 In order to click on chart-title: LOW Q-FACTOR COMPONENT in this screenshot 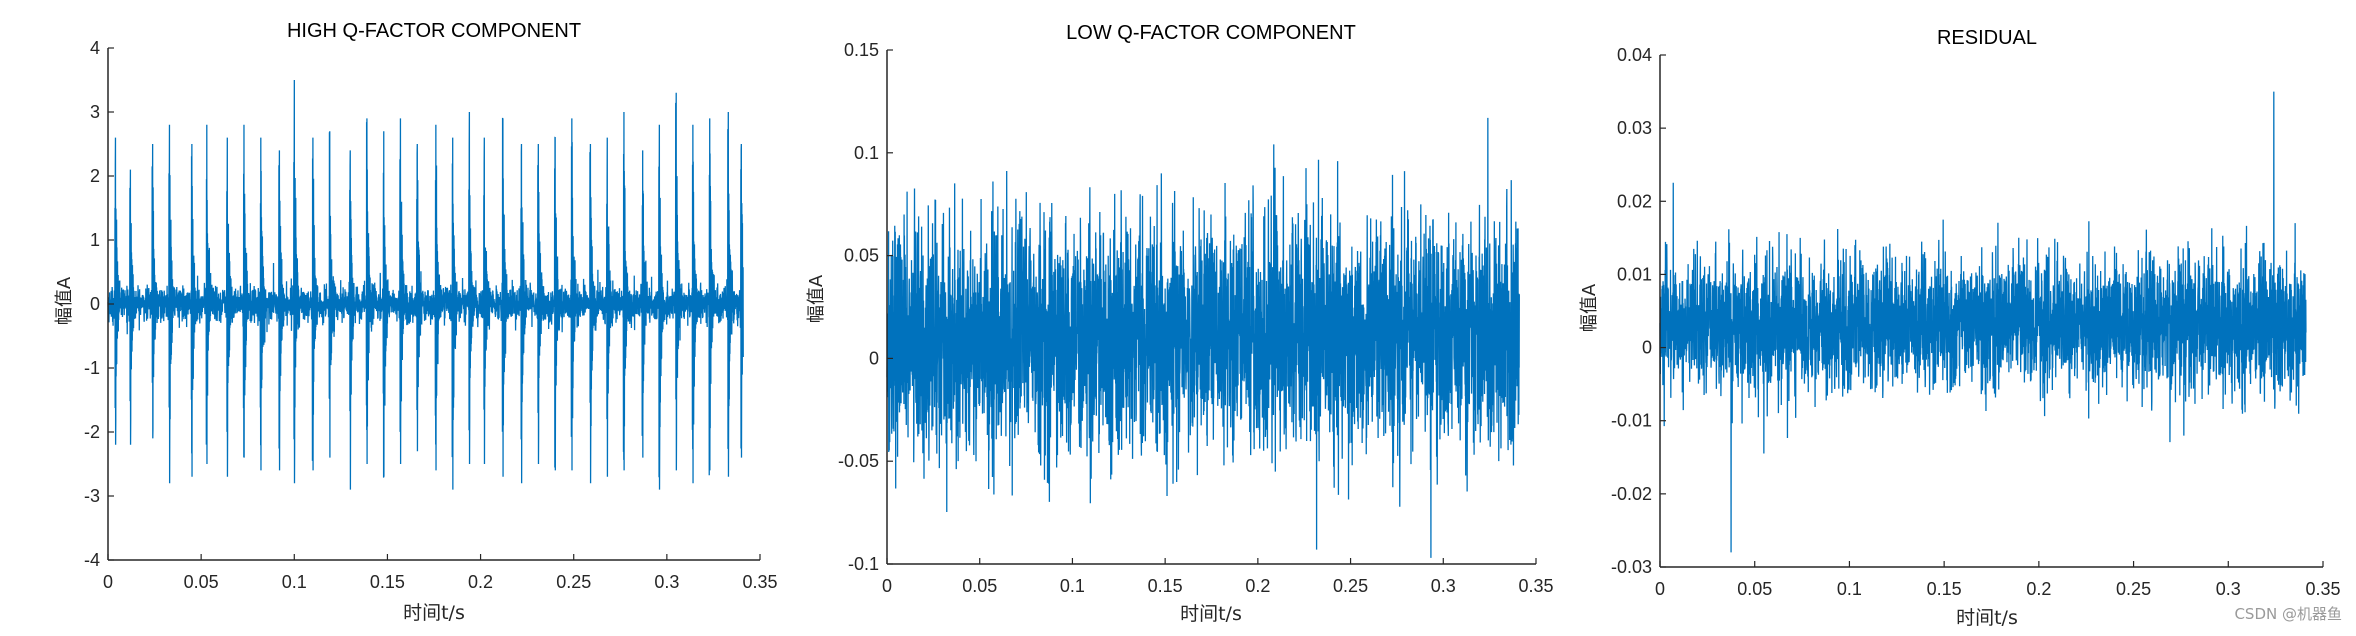, I will do `click(1211, 33)`.